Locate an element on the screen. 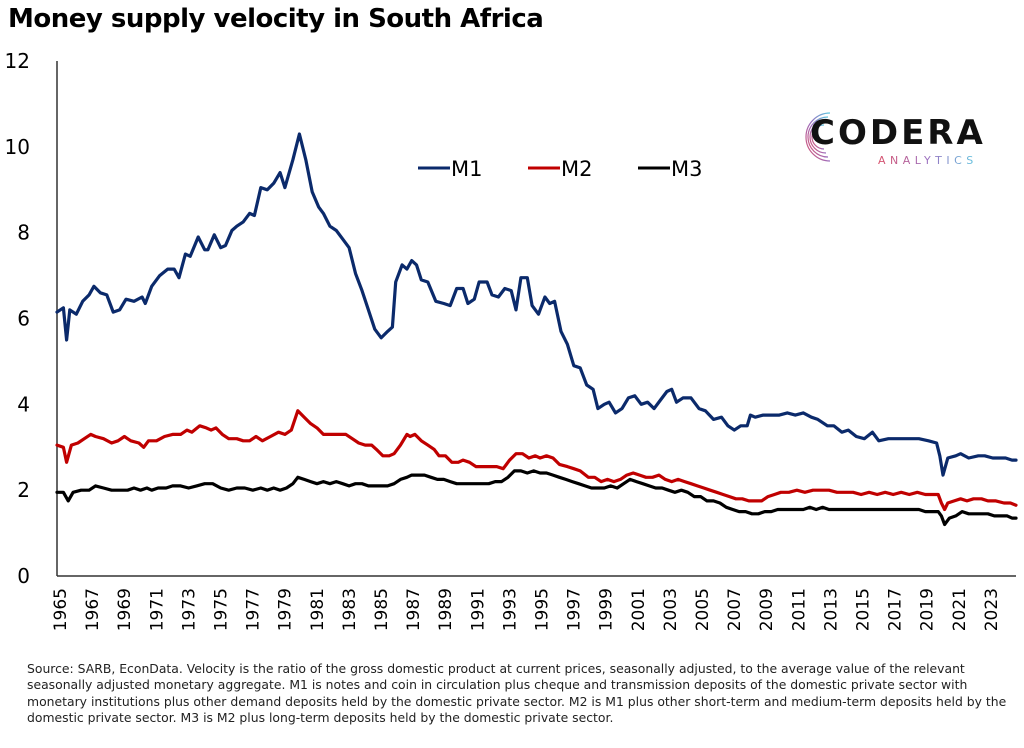 This screenshot has height=748, width=1024. x-tick-label: 1995 is located at coordinates (543, 609).